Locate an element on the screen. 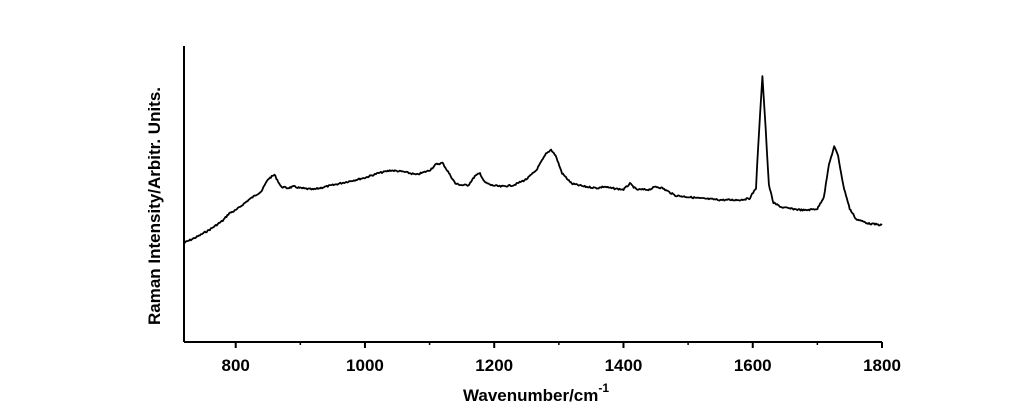 The image size is (1024, 410). x-tick-label: 800 is located at coordinates (236, 365).